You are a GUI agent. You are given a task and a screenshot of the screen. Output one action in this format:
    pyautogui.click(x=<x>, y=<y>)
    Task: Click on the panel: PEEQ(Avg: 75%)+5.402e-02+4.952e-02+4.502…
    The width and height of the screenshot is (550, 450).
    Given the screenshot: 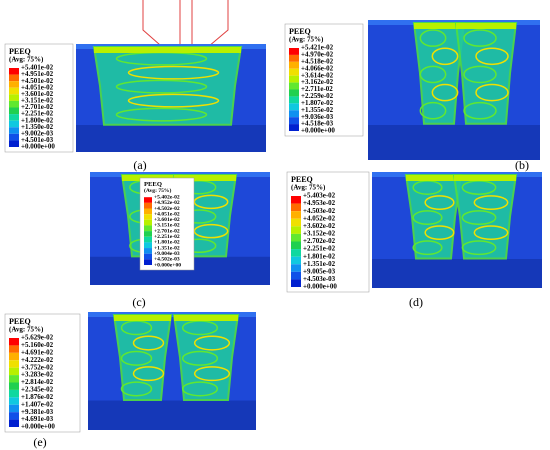 What is the action you would take?
    pyautogui.click(x=180, y=240)
    